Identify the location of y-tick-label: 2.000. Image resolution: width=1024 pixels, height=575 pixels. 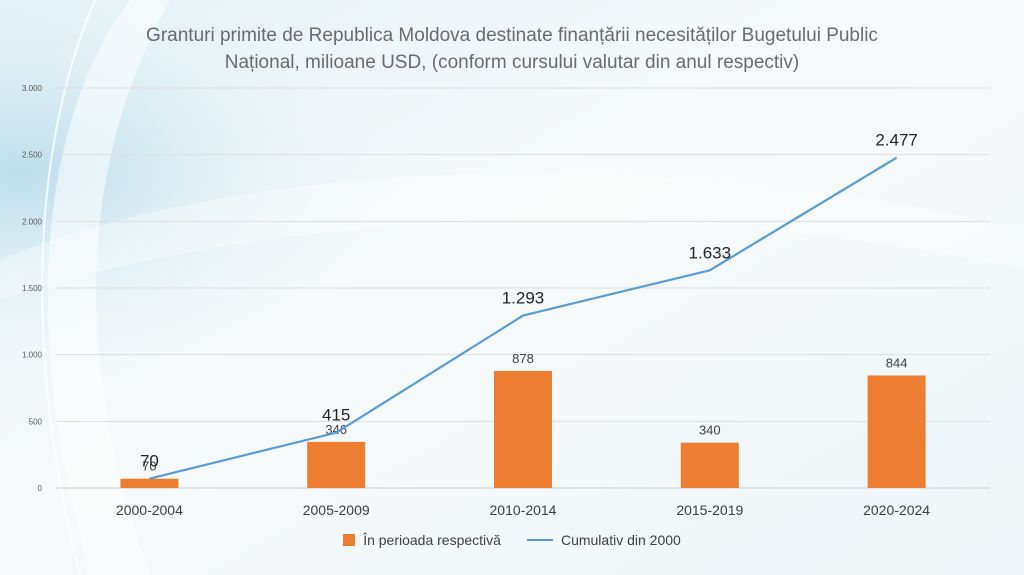
(32, 221).